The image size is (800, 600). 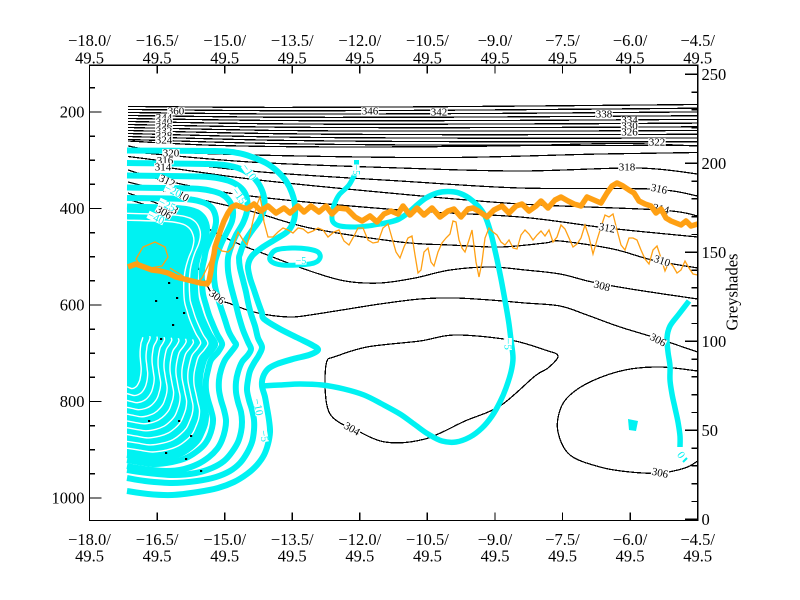 I want to click on svg-text: 50, so click(x=710, y=430).